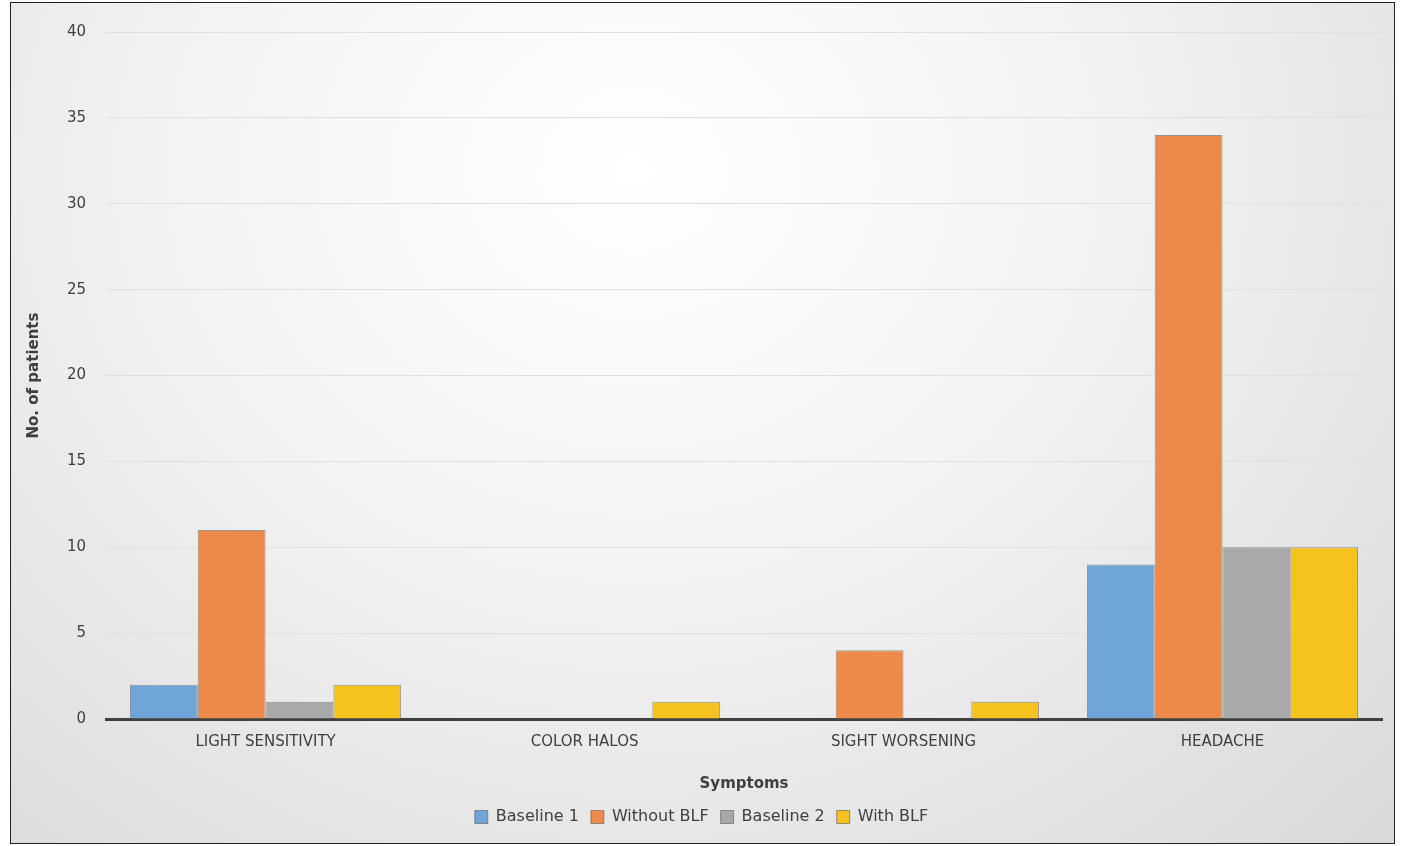  I want to click on x-tick-label: COLOR HALOS, so click(584, 740).